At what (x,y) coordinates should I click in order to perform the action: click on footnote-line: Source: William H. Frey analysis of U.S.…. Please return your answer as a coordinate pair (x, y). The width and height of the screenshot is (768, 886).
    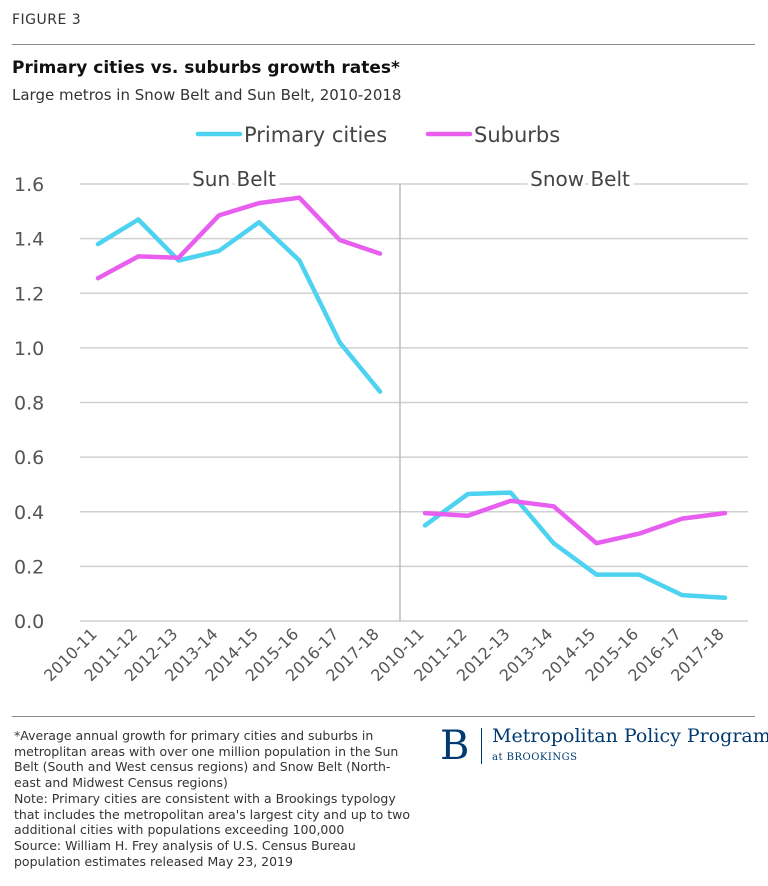
    Looking at the image, I should click on (185, 845).